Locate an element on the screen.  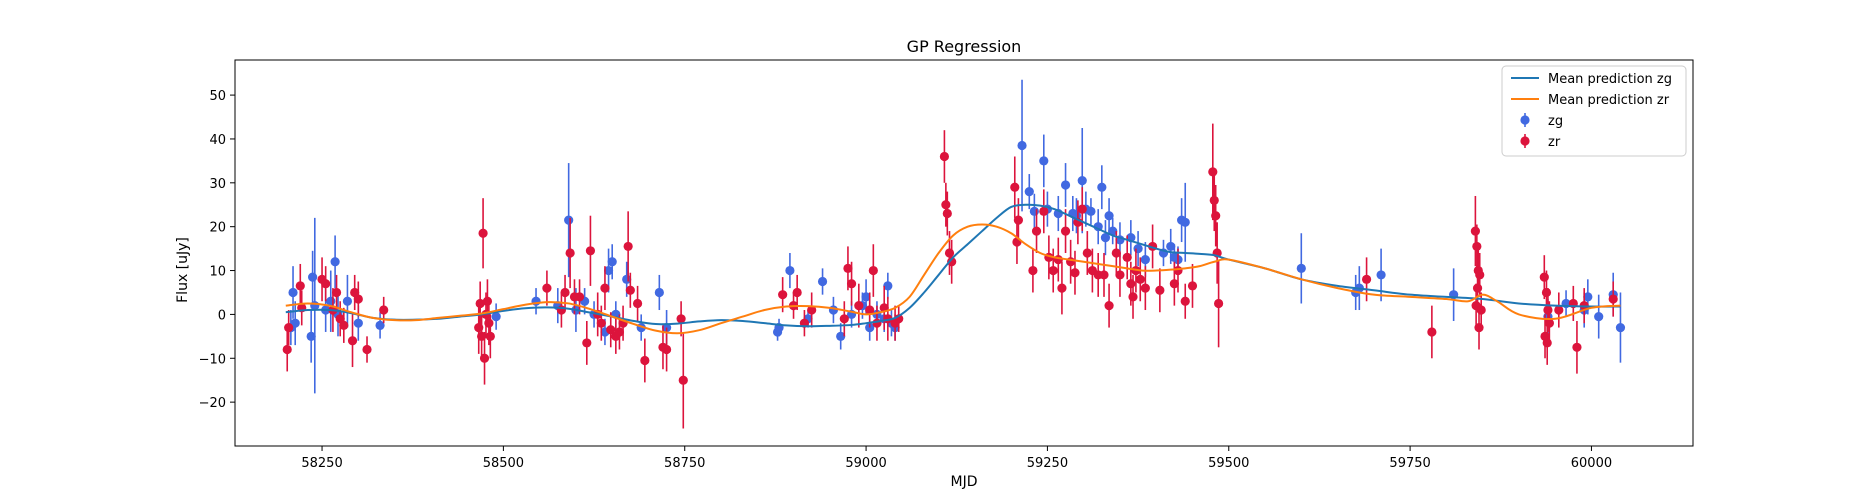
y-tick-label-50: 50 is located at coordinates (217, 96).